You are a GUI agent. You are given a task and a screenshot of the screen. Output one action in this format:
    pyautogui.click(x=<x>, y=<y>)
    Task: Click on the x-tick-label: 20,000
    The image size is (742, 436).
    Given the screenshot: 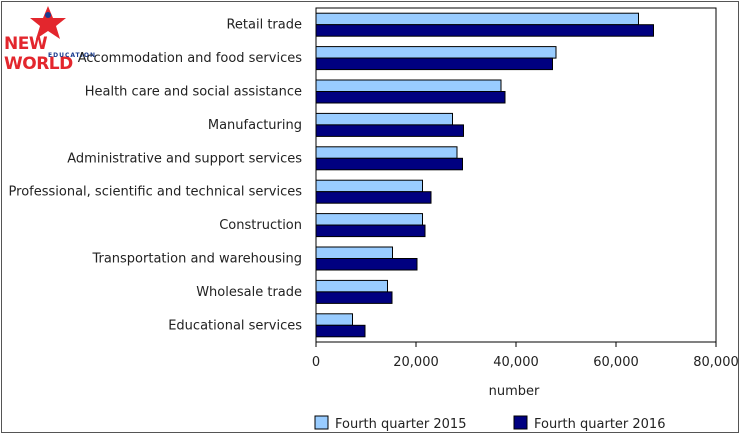 What is the action you would take?
    pyautogui.click(x=416, y=362)
    